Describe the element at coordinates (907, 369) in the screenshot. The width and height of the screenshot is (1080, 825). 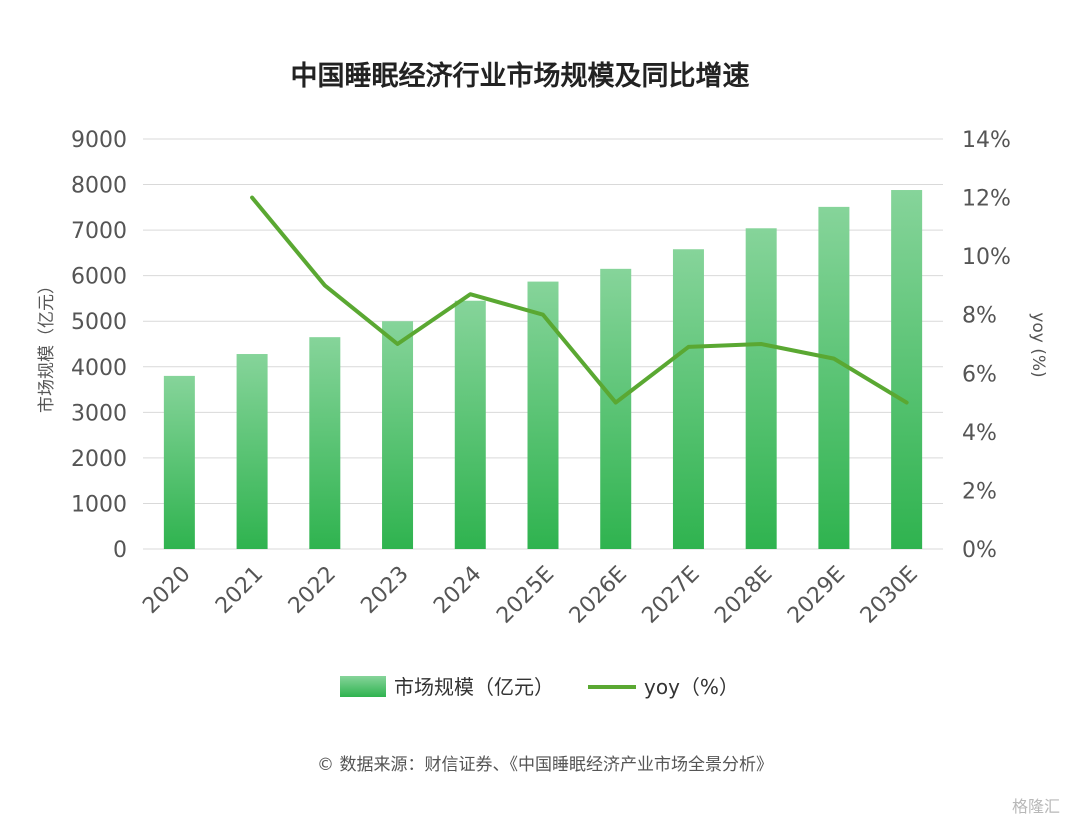
I see `bar-2030E` at that location.